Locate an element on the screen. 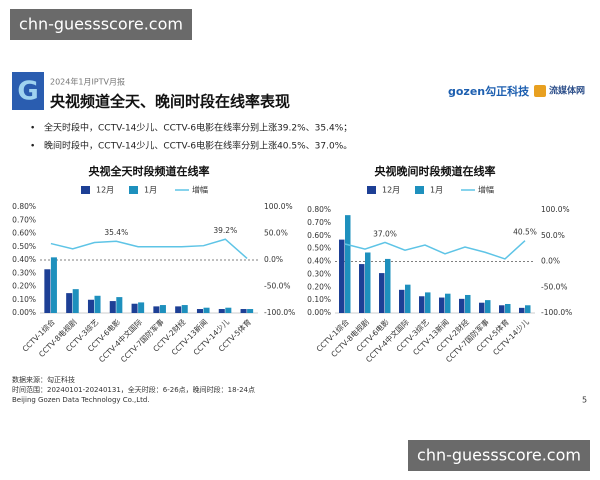 The height and width of the screenshot is (480, 600). footer-company: Beijing Gozen Data Technology Co.,Ltd. is located at coordinates (81, 400).